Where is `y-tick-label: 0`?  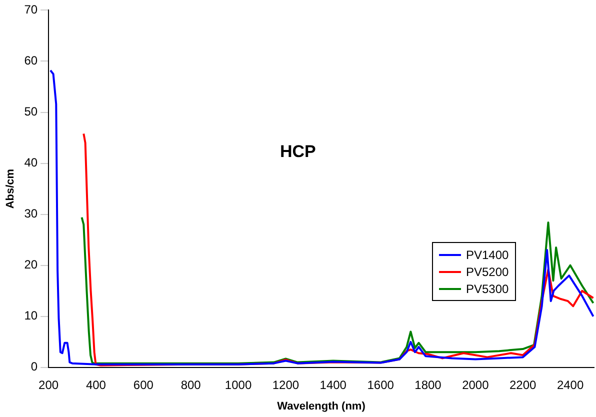 y-tick-label: 0 is located at coordinates (34, 367).